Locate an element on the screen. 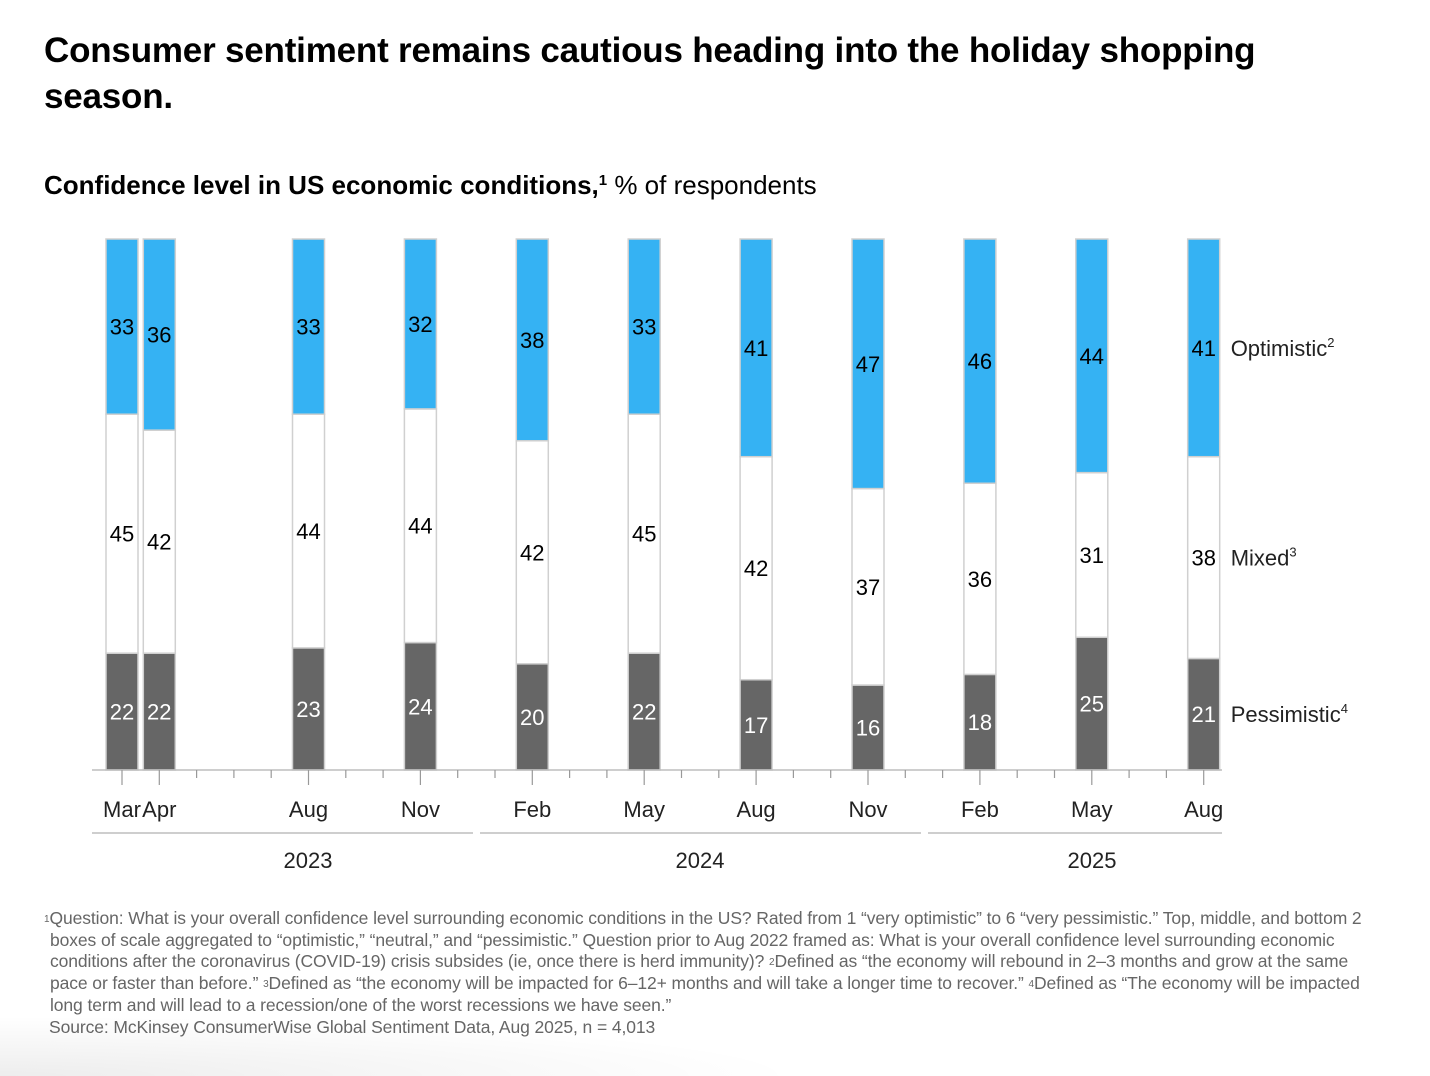  legend-label-pessimistic: Pessimistic4 is located at coordinates (1289, 714).